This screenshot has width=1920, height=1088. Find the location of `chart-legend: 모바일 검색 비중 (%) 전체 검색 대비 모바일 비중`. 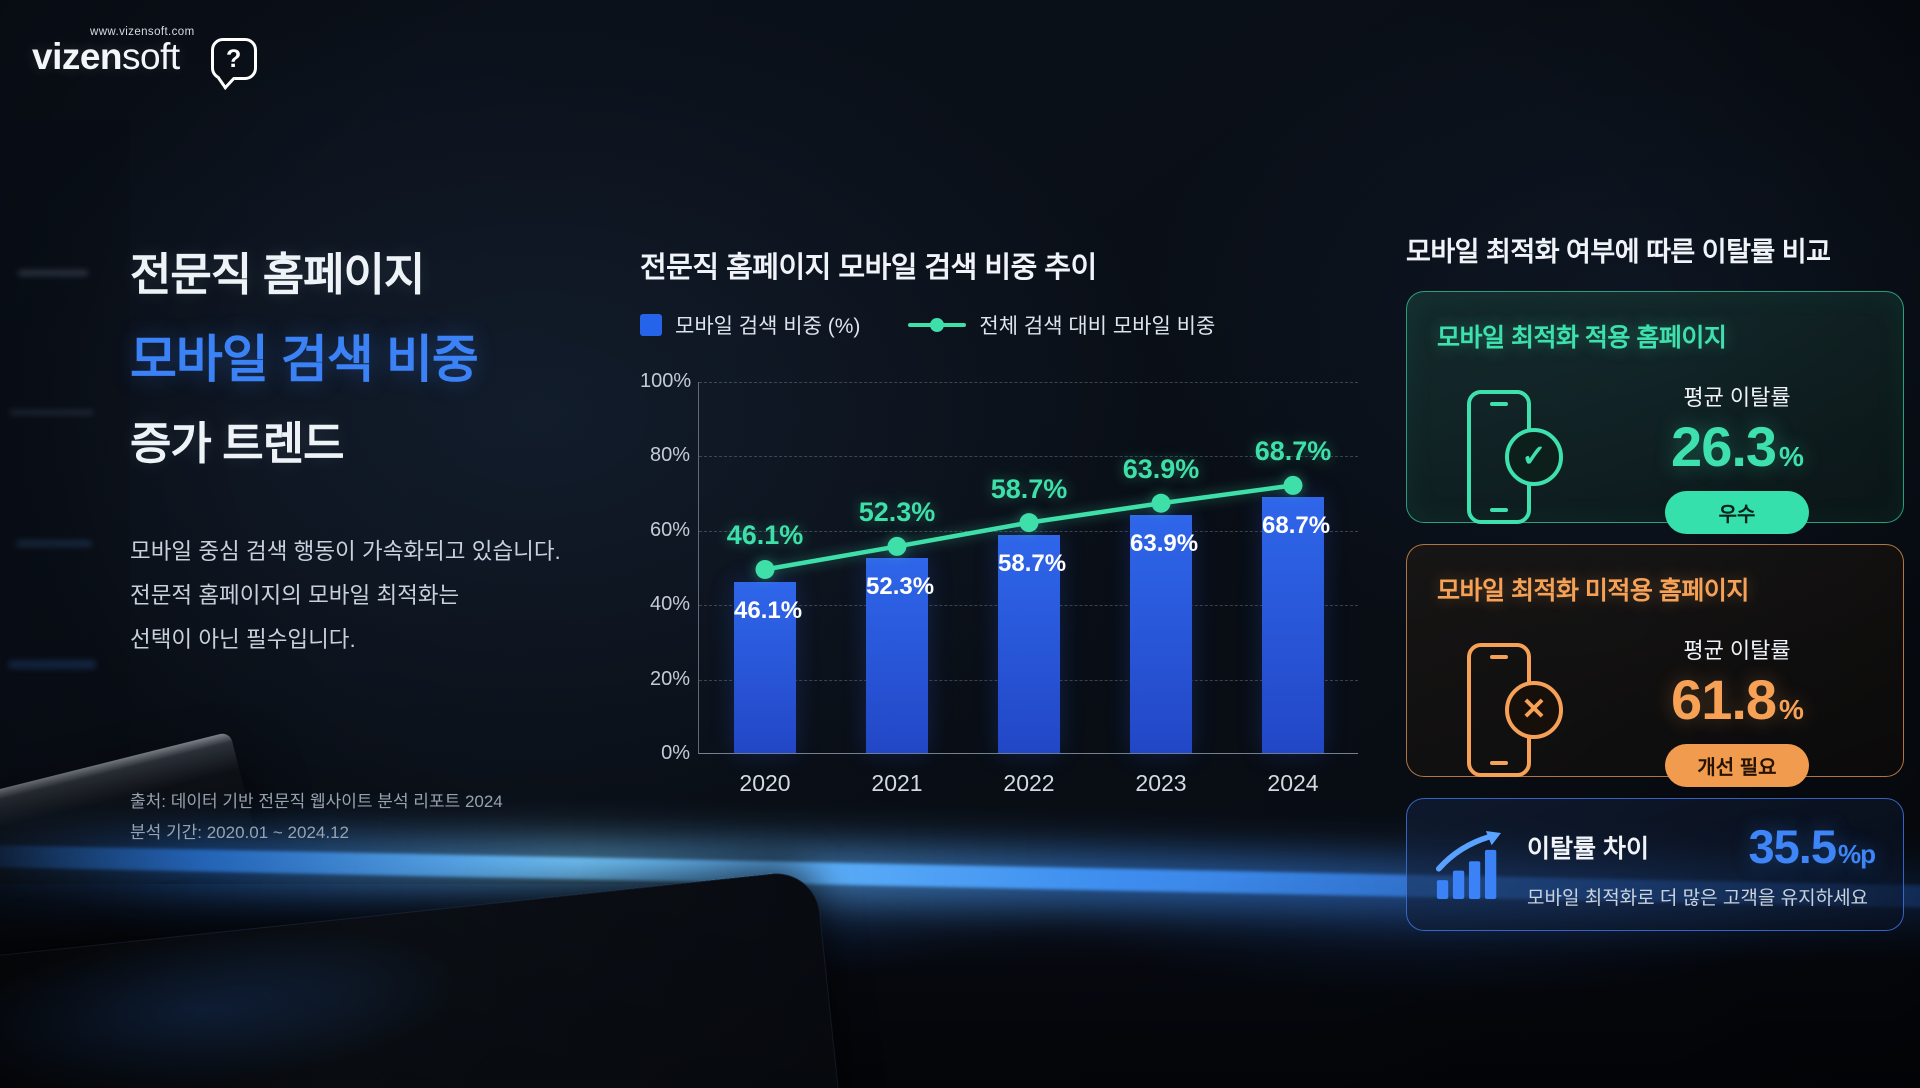

chart-legend: 모바일 검색 비중 (%) 전체 검색 대비 모바일 비중 is located at coordinates (1010, 325).